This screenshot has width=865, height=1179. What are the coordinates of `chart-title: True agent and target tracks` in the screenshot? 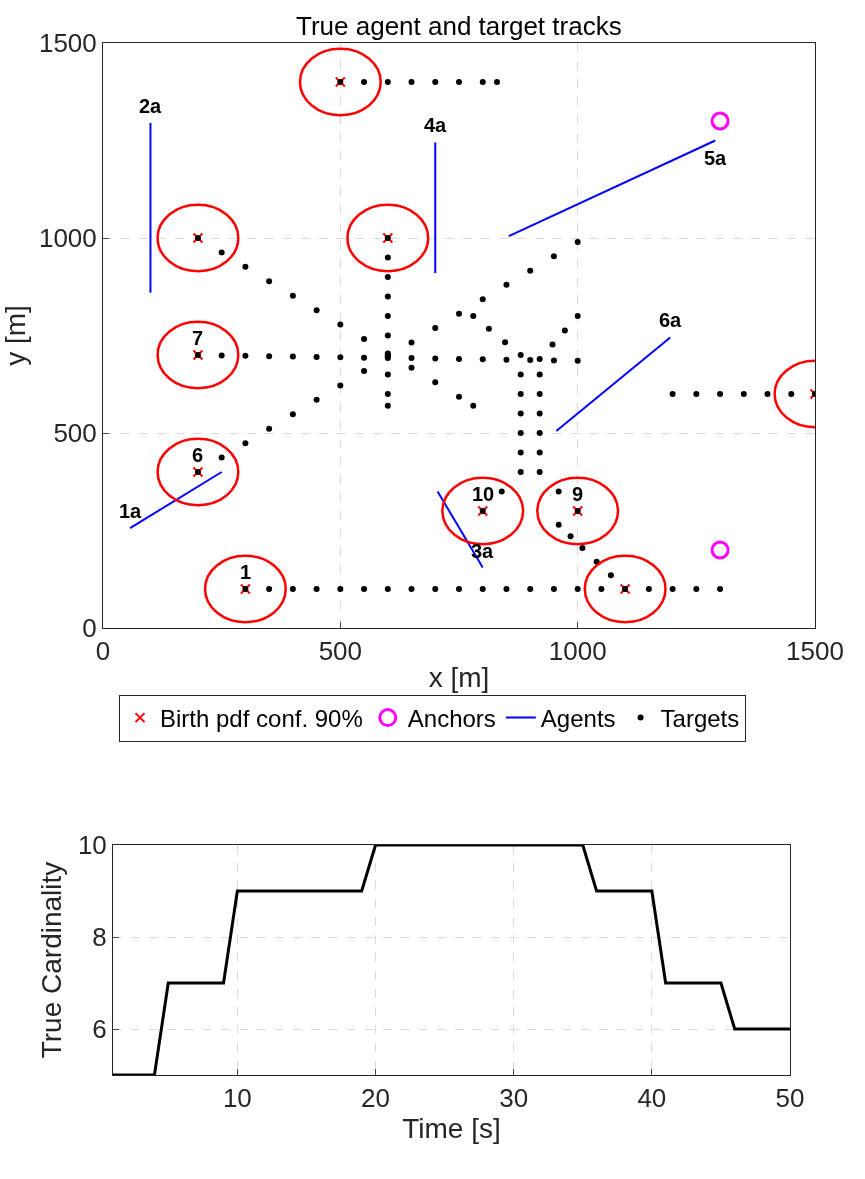 It's located at (459, 26).